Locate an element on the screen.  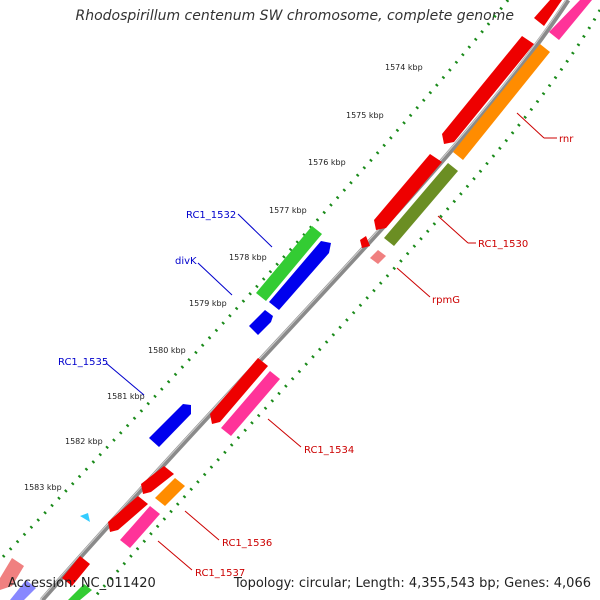
tick-label: 1577 kbp is located at coordinates (288, 210).